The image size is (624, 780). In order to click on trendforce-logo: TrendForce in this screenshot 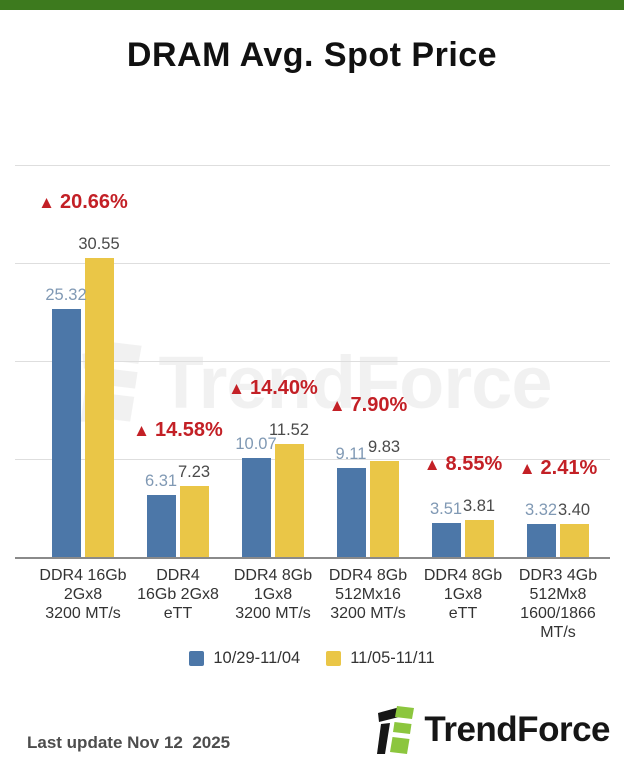, I will do `click(493, 730)`.